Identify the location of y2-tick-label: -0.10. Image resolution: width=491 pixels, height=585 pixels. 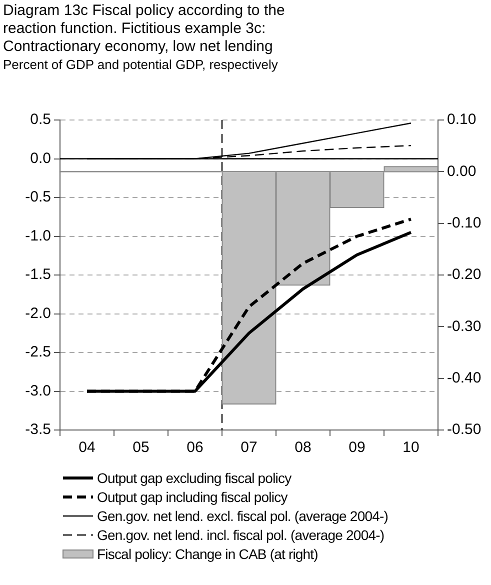
(464, 223).